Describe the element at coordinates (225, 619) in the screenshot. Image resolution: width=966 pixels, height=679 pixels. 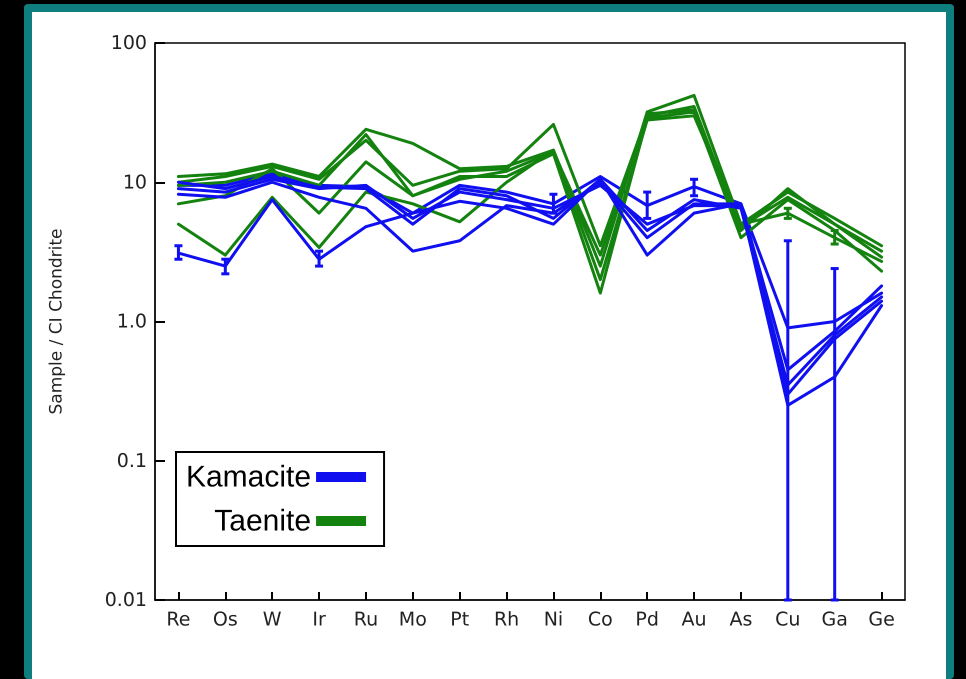
I see `x-tick-label: Os` at that location.